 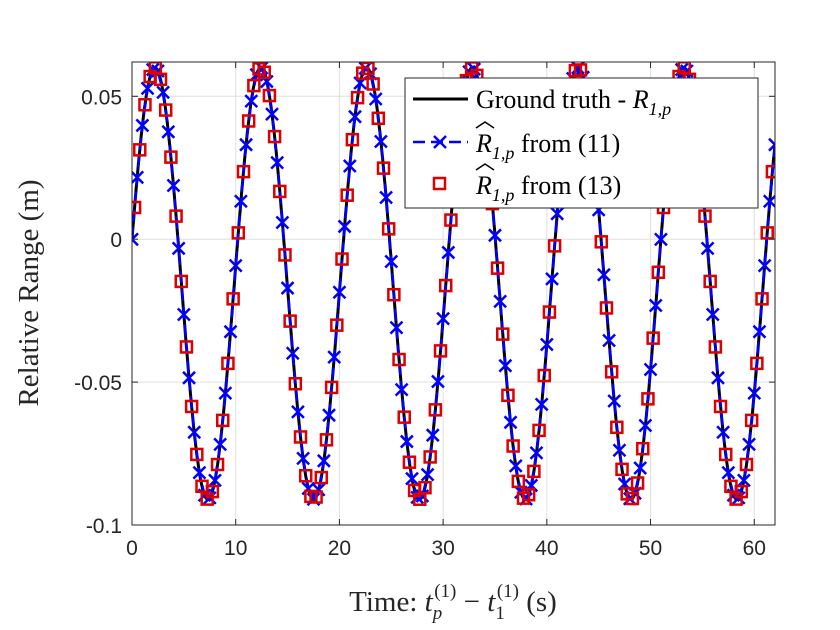 I want to click on x-tick-label-1: 10, so click(x=235, y=548).